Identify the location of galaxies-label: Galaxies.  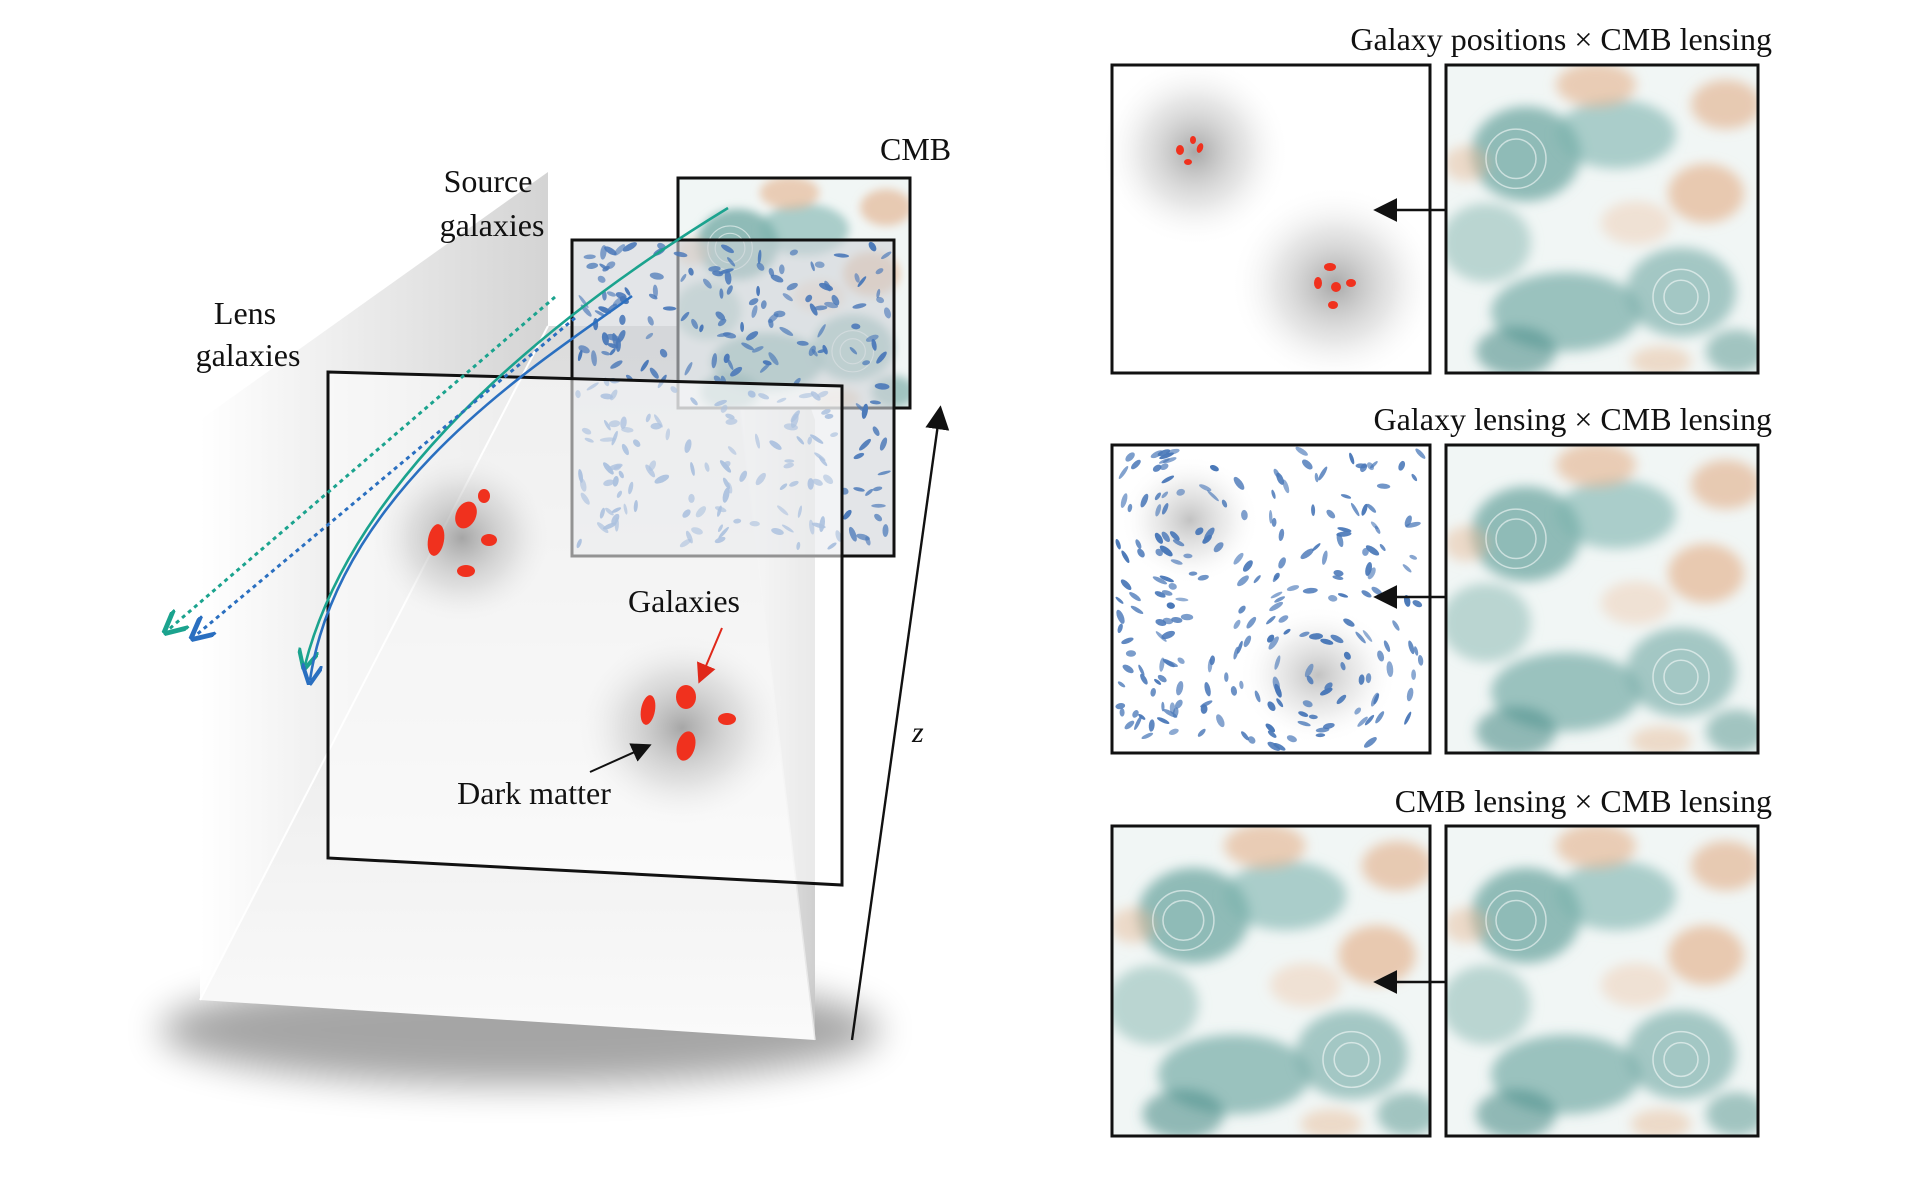
(684, 601).